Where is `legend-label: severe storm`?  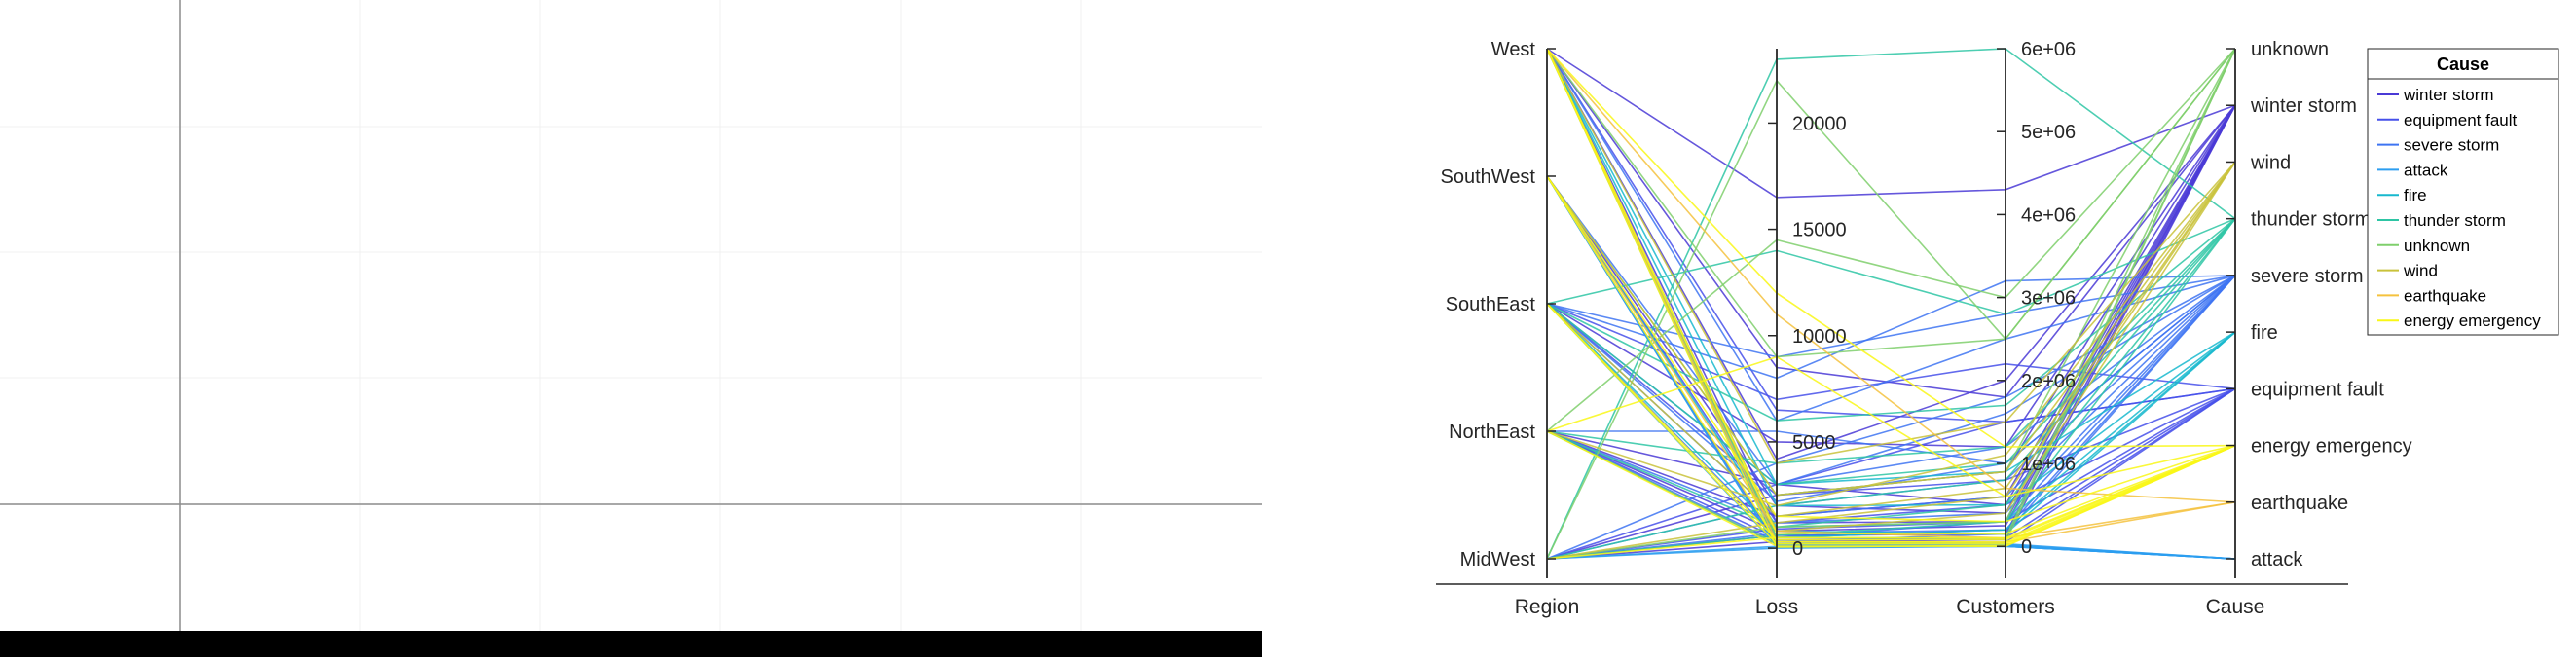
legend-label: severe storm is located at coordinates (2451, 145).